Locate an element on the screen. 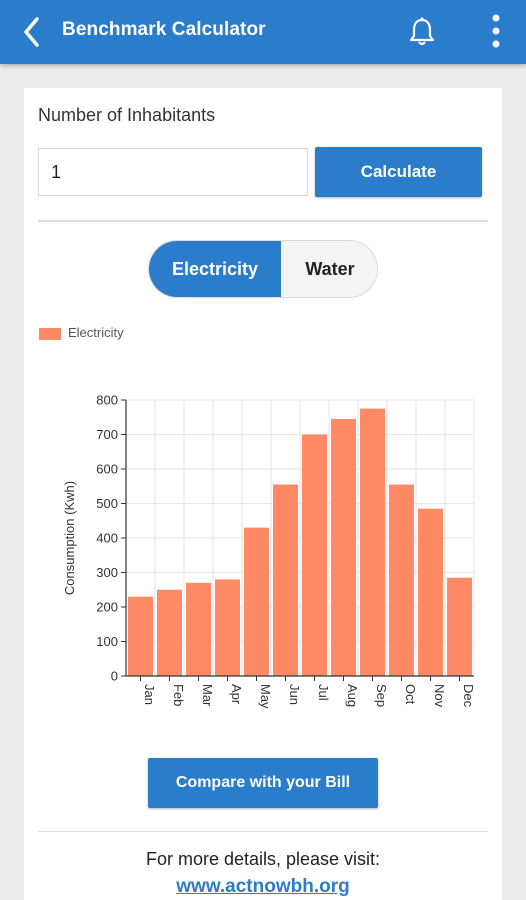 The width and height of the screenshot is (526, 900). bar-sep is located at coordinates (372, 542).